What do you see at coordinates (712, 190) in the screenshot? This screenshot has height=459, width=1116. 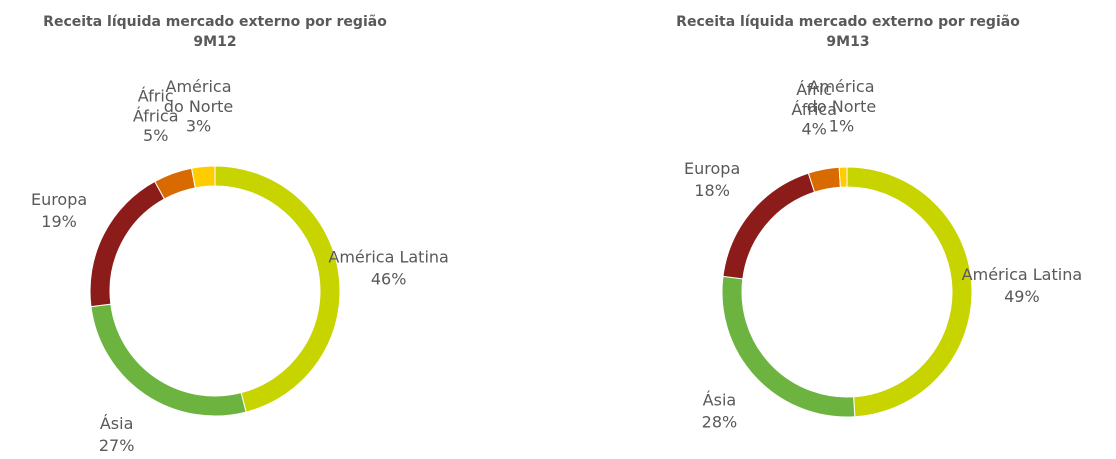 I see `segment-value: 18%` at bounding box center [712, 190].